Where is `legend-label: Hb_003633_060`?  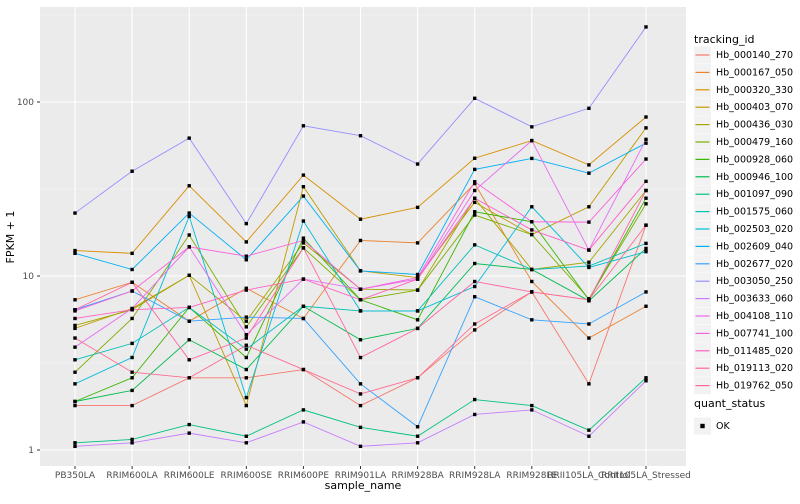 legend-label: Hb_003633_060 is located at coordinates (754, 299).